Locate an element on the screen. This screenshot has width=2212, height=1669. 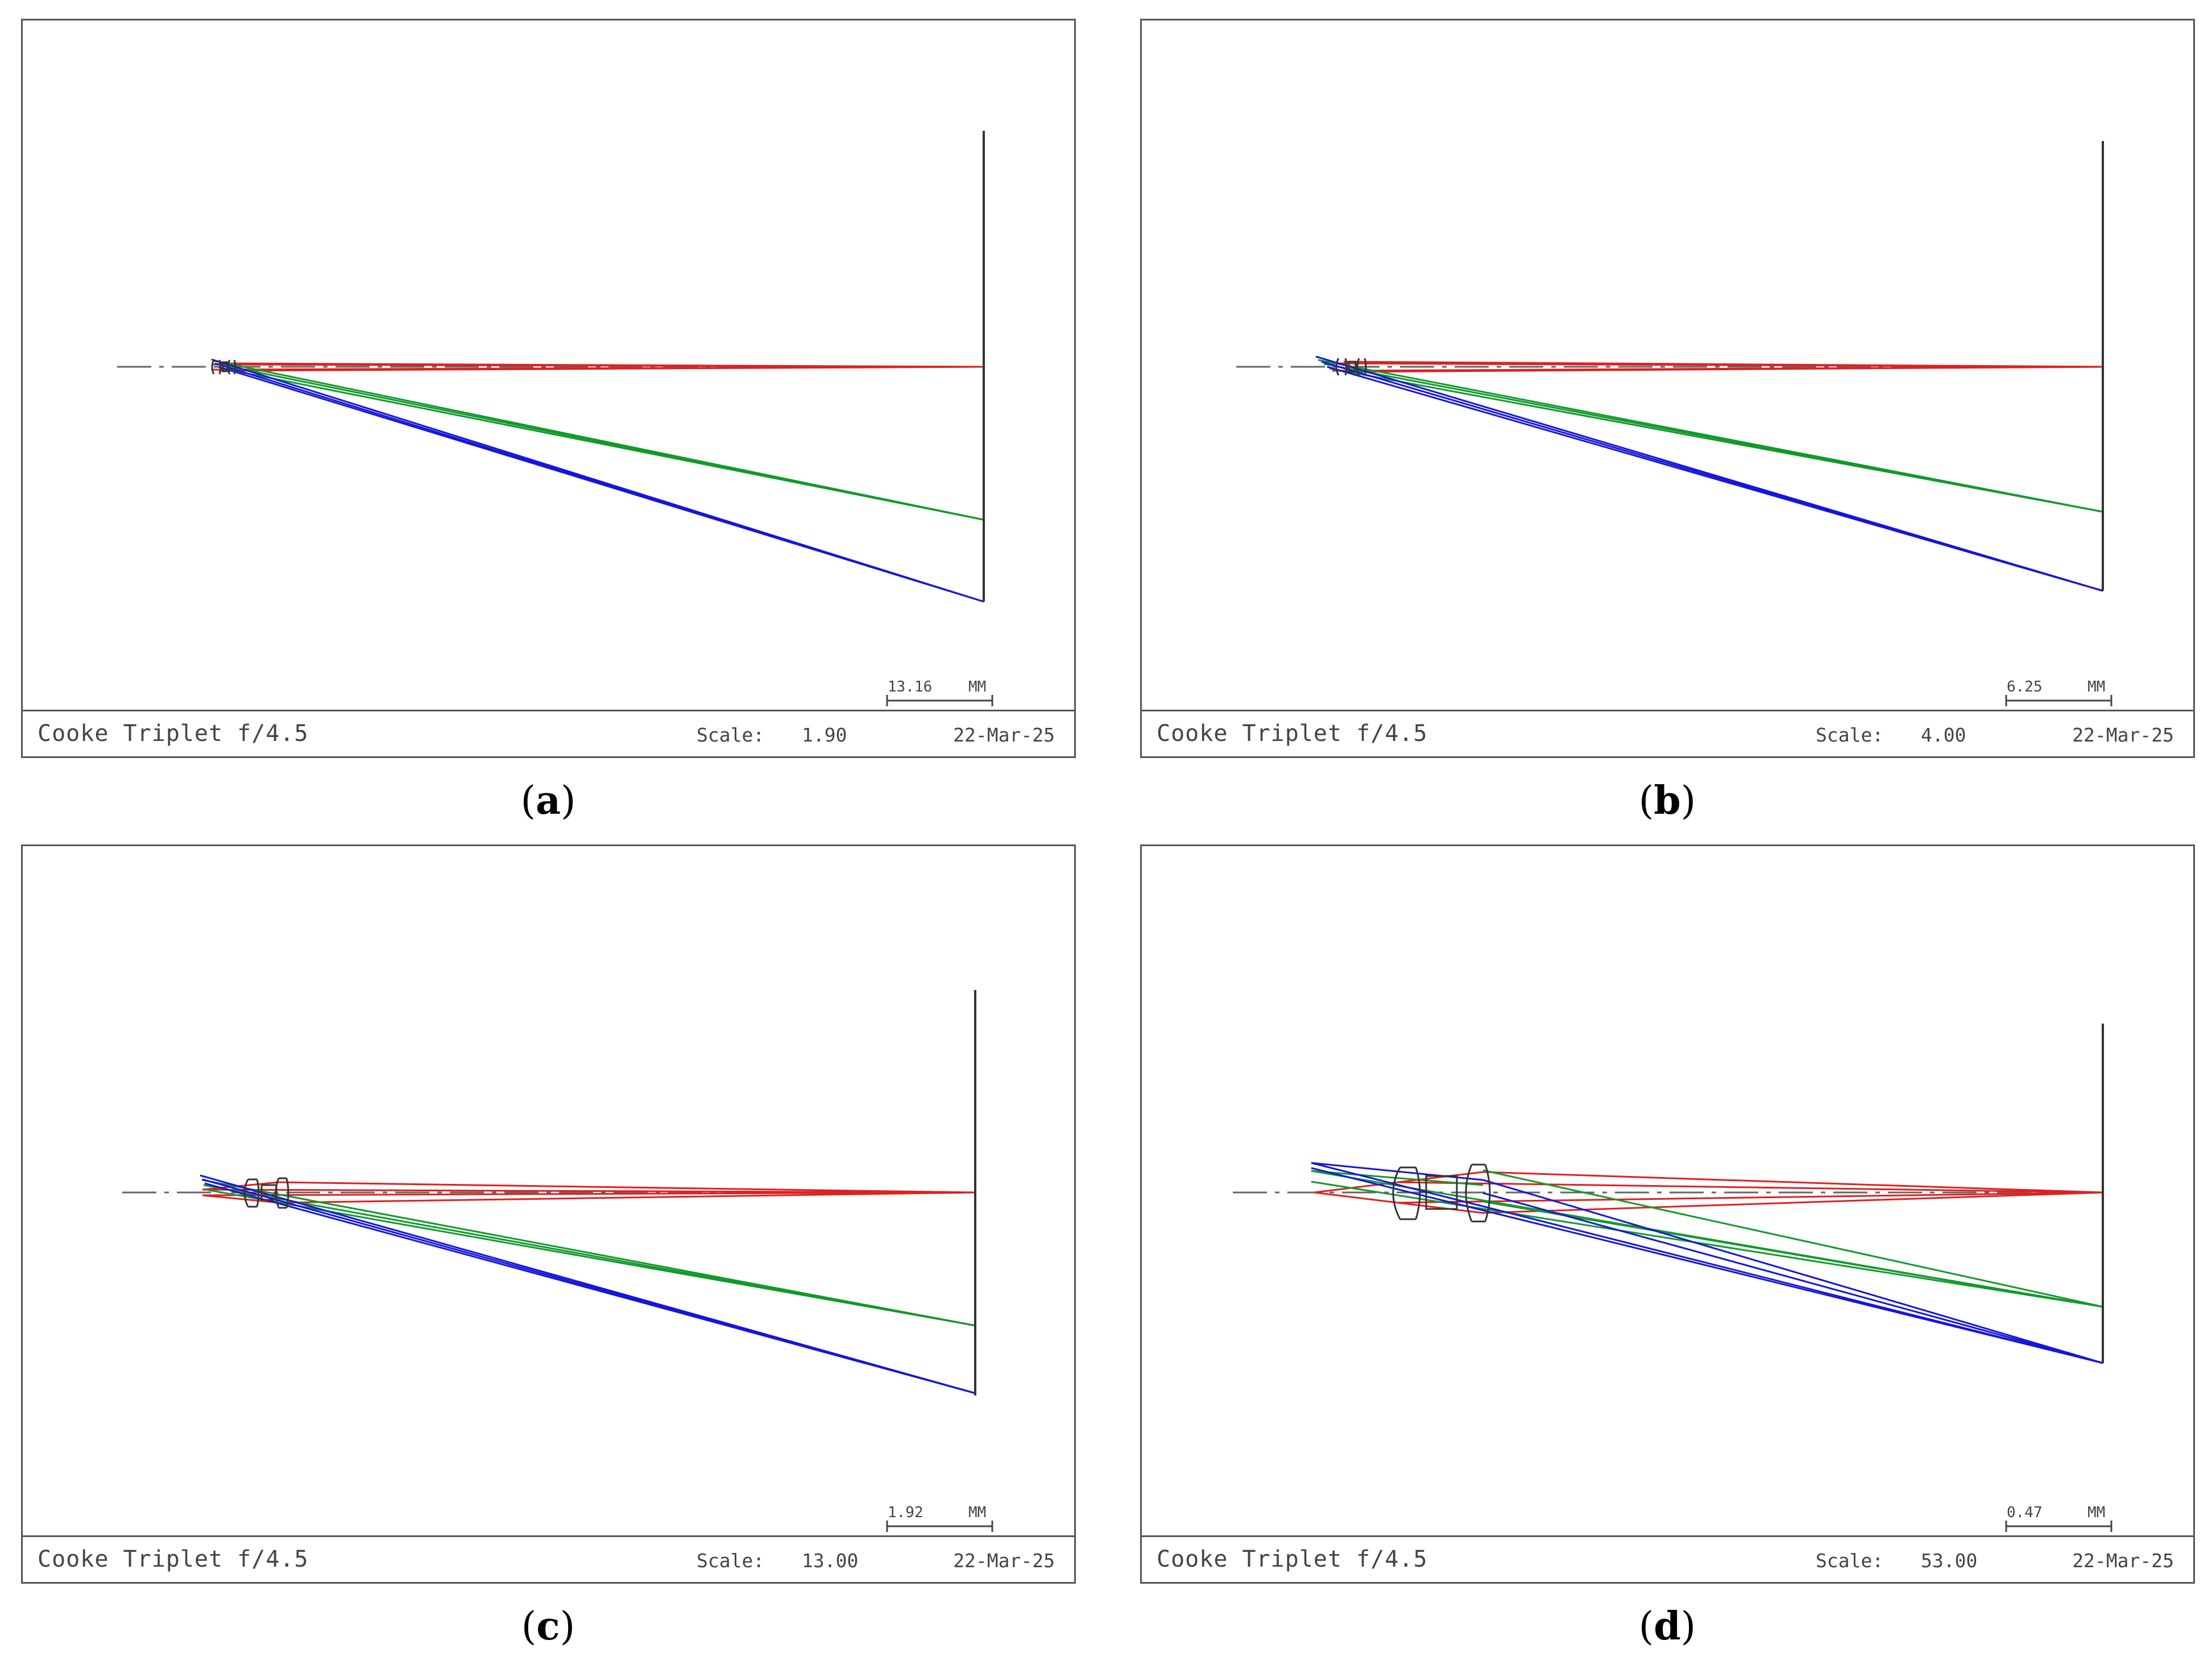
caption-letter: c is located at coordinates (548, 1627).